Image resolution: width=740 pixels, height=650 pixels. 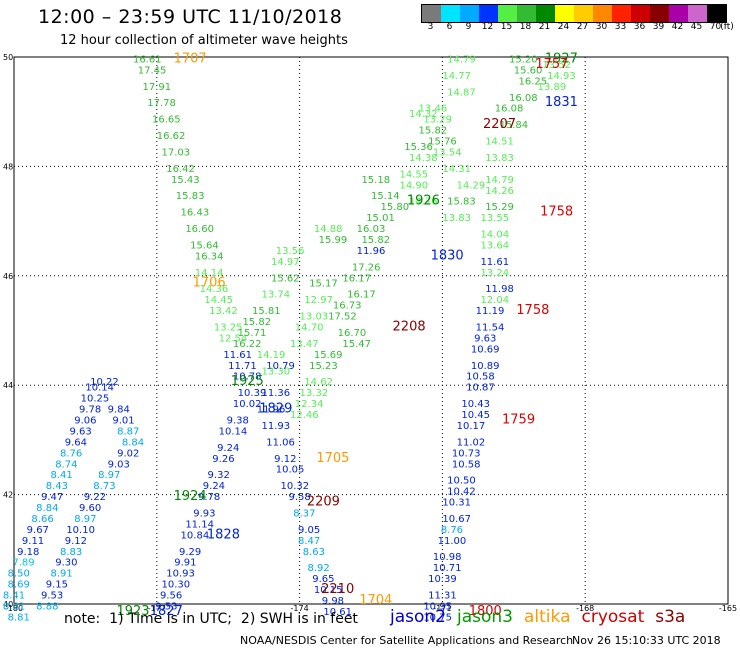 I want to click on wave-height-label: 9.47, so click(x=52, y=497).